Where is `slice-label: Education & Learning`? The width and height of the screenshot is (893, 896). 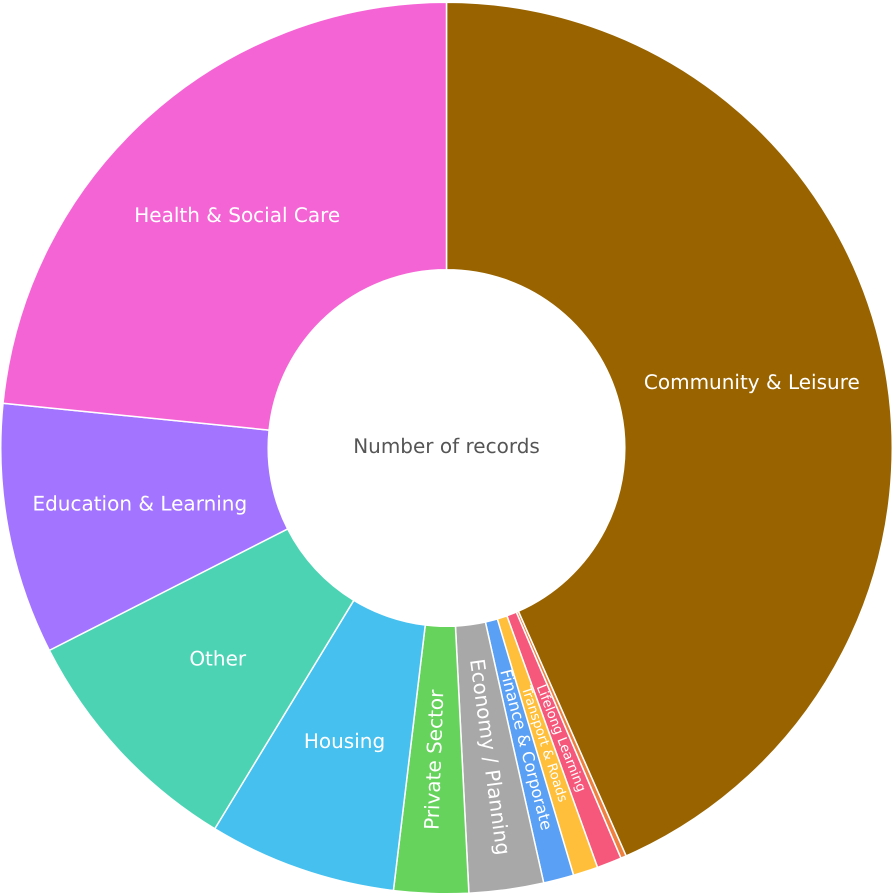
slice-label: Education & Learning is located at coordinates (140, 504).